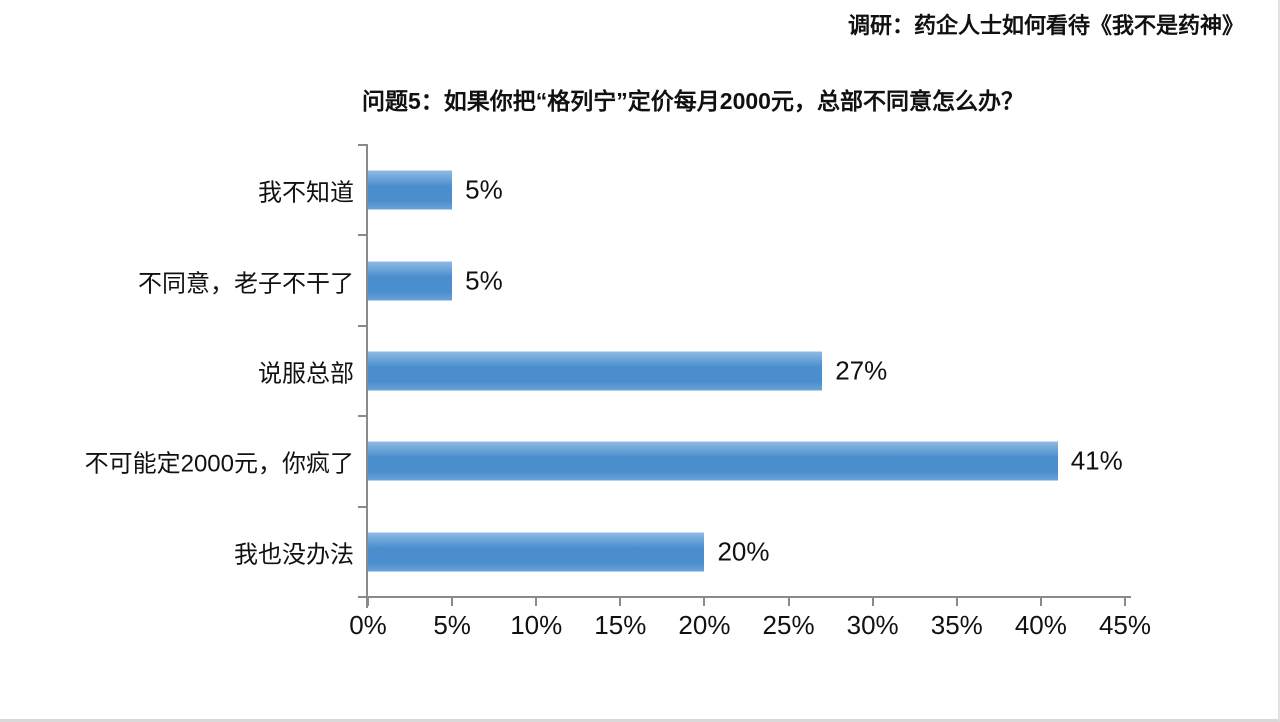  What do you see at coordinates (306, 374) in the screenshot?
I see `category-label: 说服总部` at bounding box center [306, 374].